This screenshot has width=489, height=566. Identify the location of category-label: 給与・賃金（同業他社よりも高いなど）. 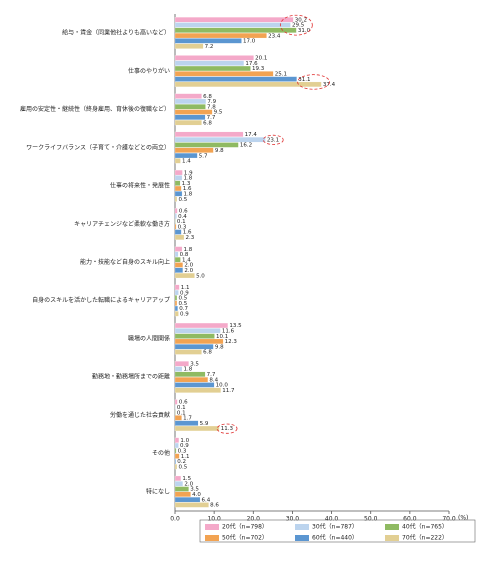
(116, 33).